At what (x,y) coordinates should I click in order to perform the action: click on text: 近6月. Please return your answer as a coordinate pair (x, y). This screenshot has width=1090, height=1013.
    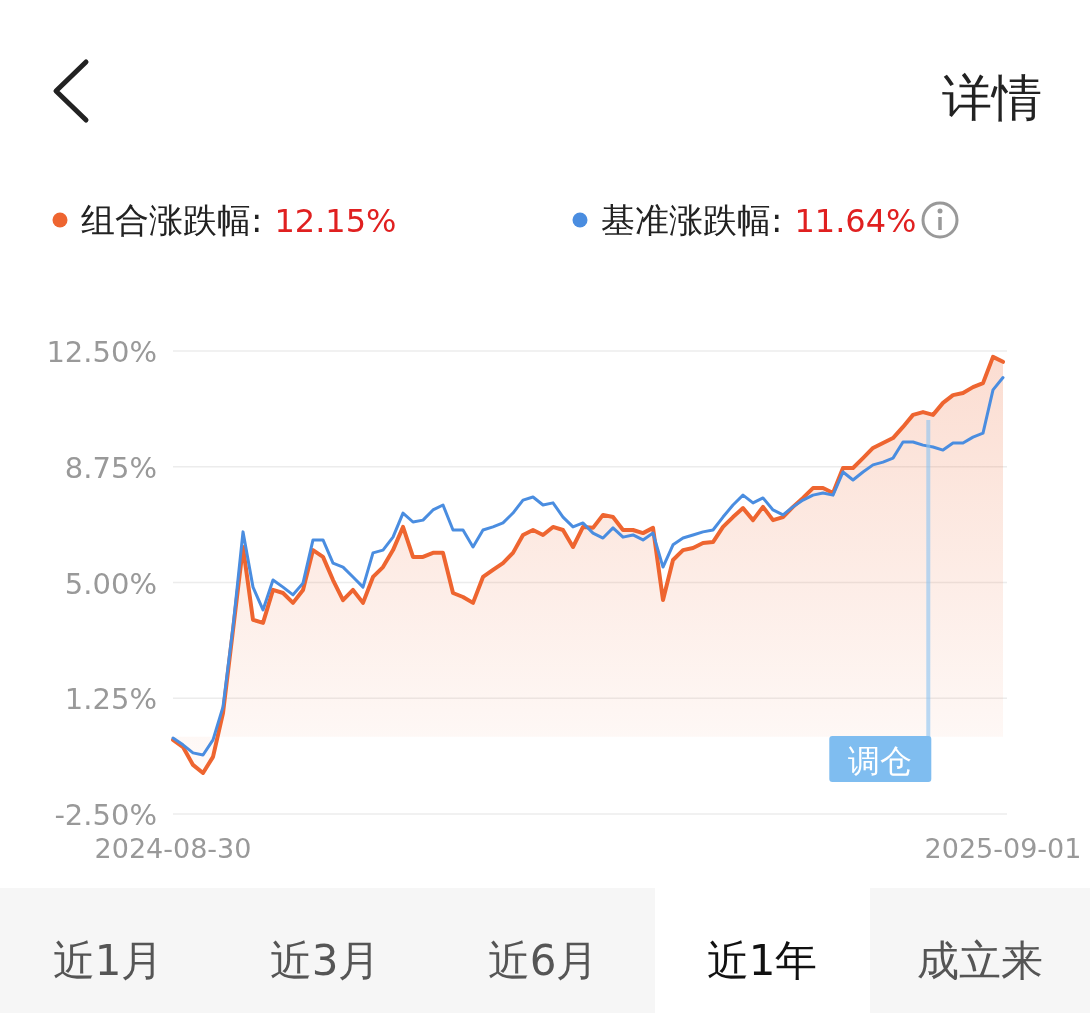
    Looking at the image, I should click on (543, 960).